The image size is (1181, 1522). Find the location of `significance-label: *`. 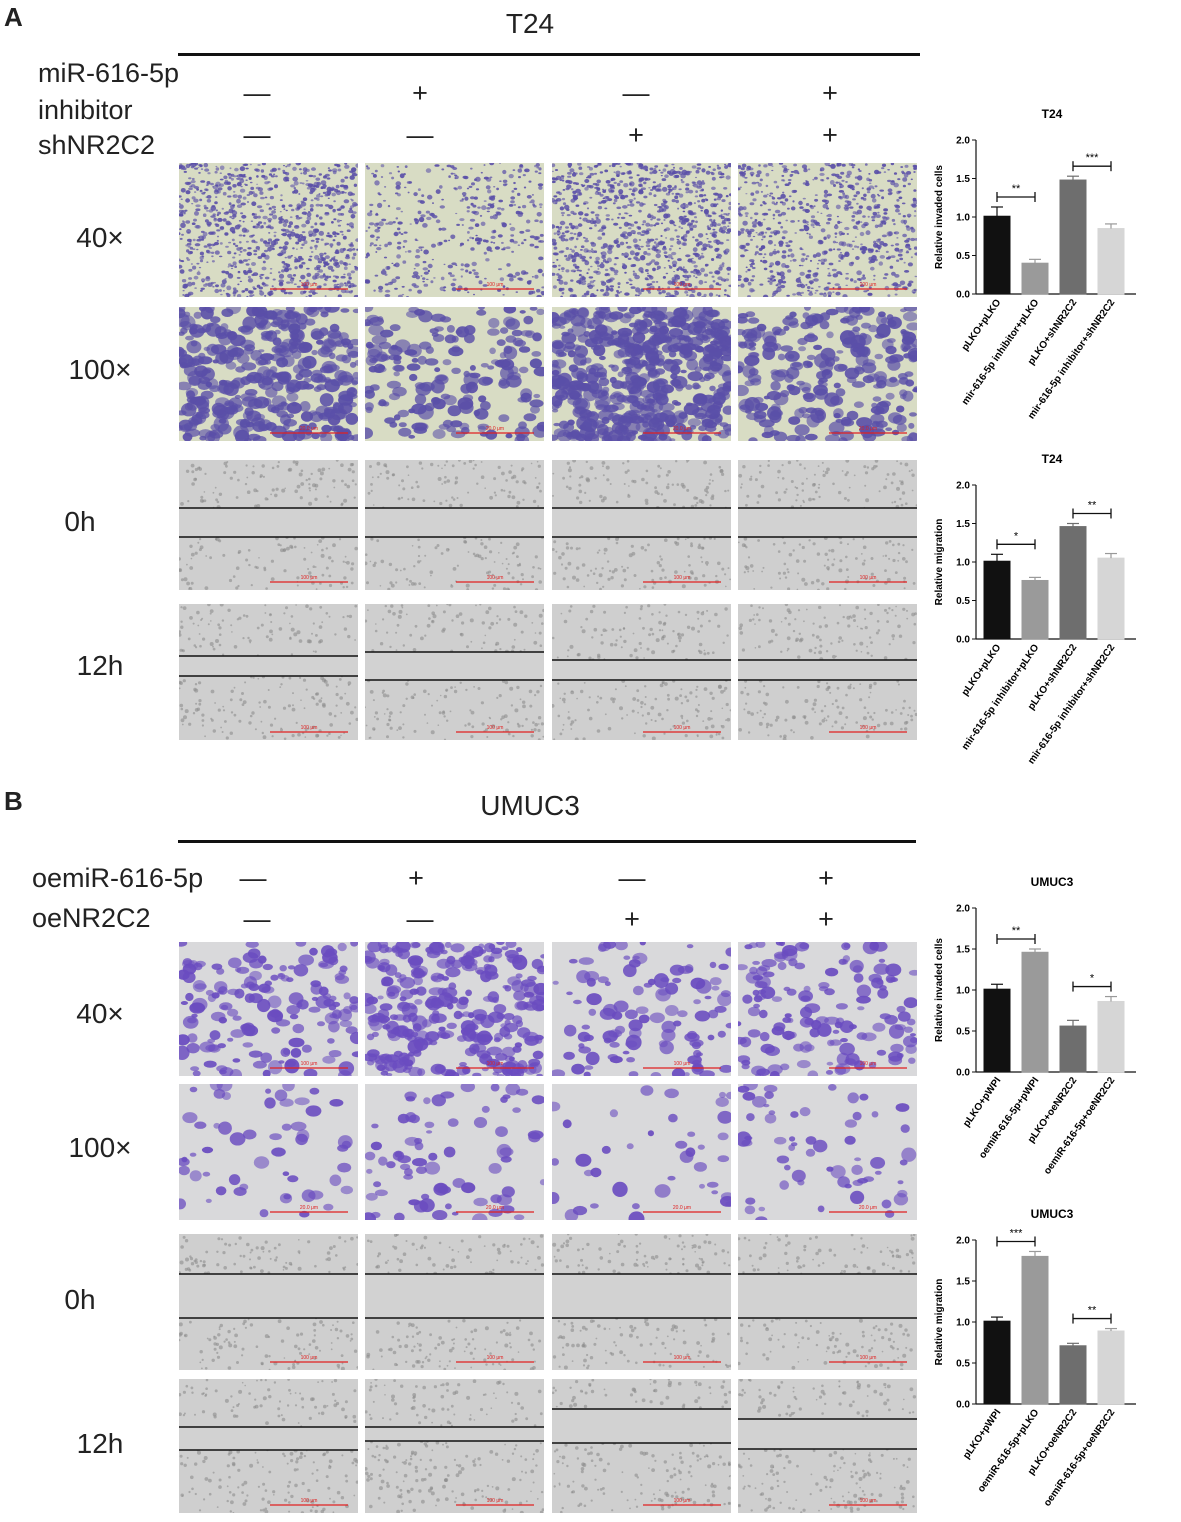

significance-label: * is located at coordinates (1016, 536).